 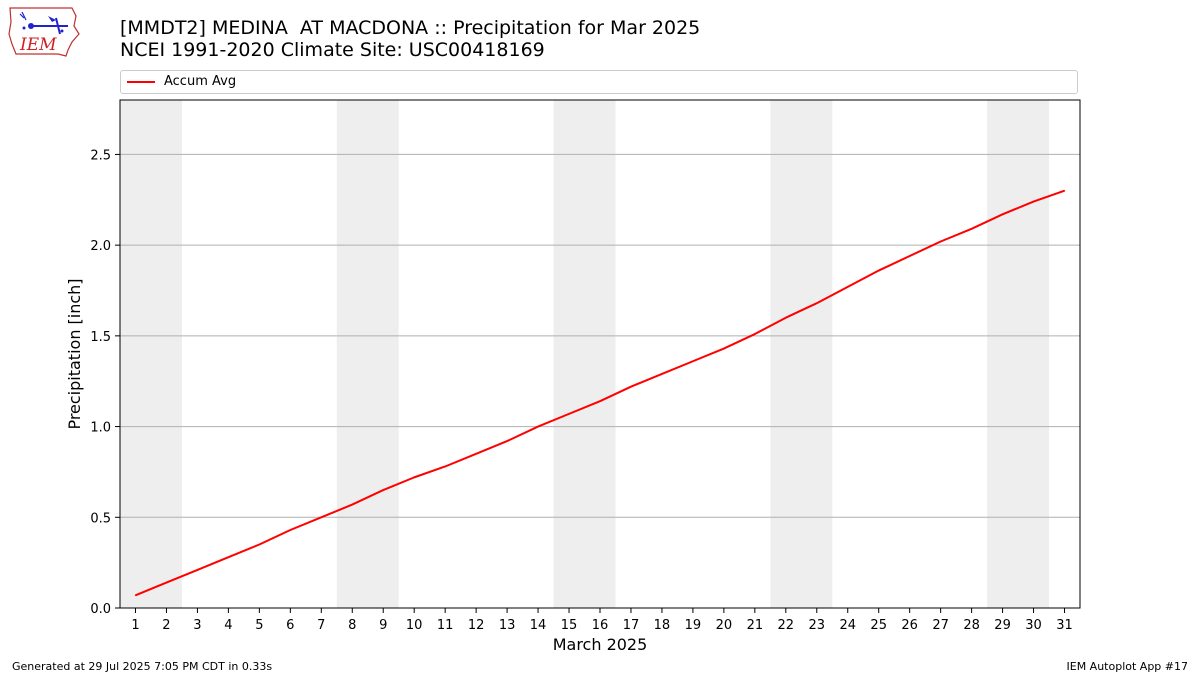 What do you see at coordinates (817, 625) in the screenshot?
I see `x-tick-label-23: 23` at bounding box center [817, 625].